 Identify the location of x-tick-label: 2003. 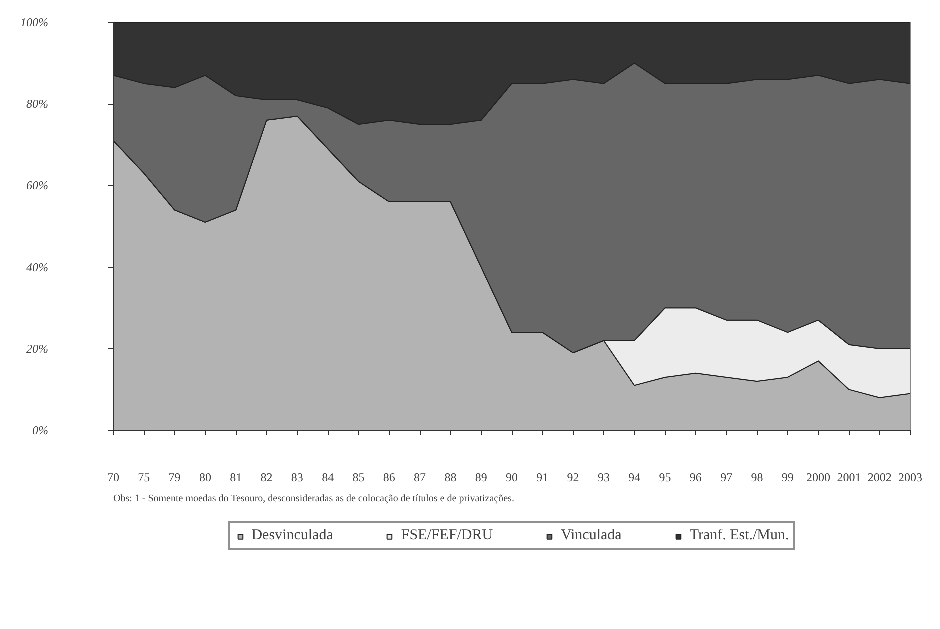
(910, 477).